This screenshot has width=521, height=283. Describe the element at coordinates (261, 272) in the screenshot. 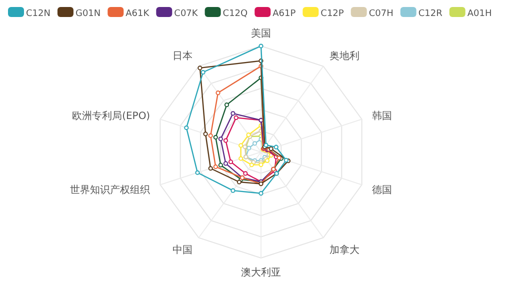

I see `spoke-label: 澳大利亚` at that location.